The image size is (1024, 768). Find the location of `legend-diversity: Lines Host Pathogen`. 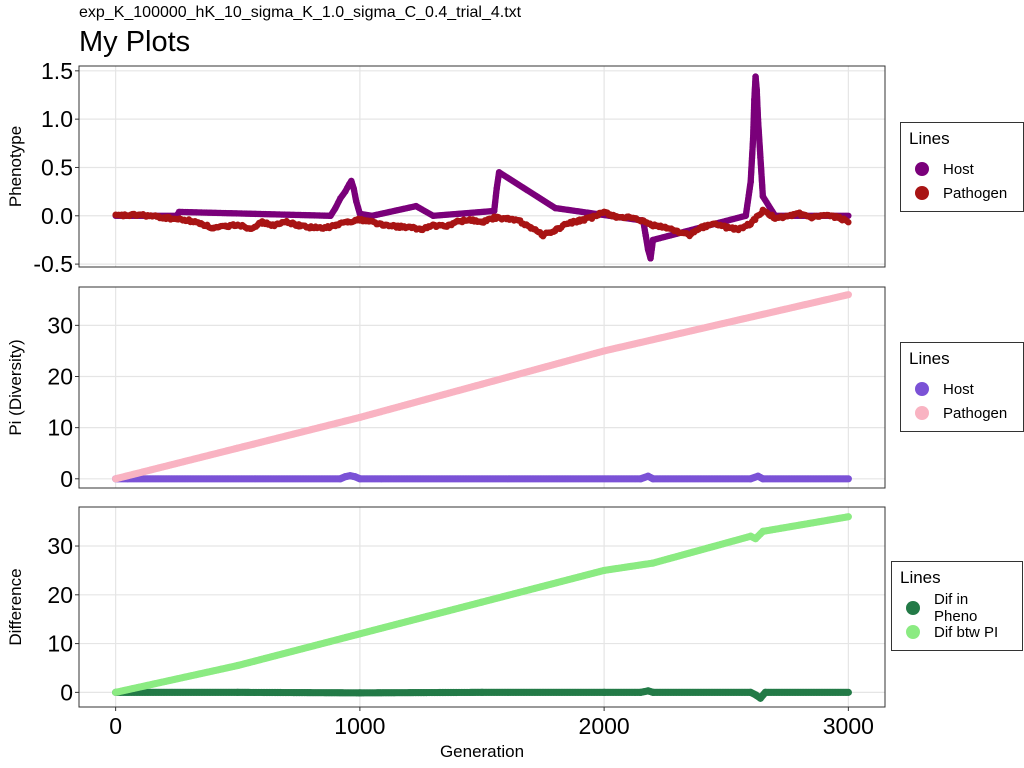

legend-diversity: Lines Host Pathogen is located at coordinates (962, 387).